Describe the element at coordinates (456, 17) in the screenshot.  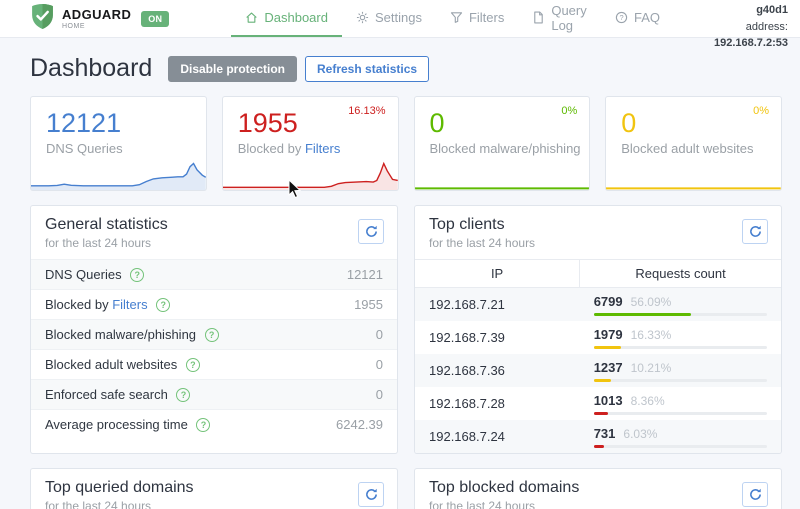
I see `filter-icon` at that location.